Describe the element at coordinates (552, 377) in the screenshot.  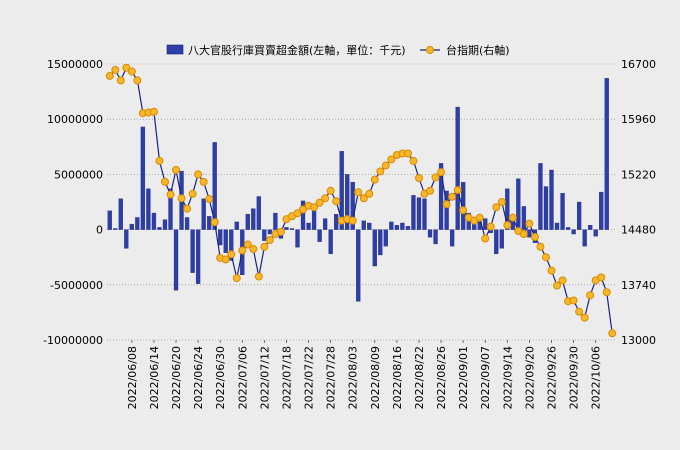
I see `x-tick-label: 2022/09/26` at that location.